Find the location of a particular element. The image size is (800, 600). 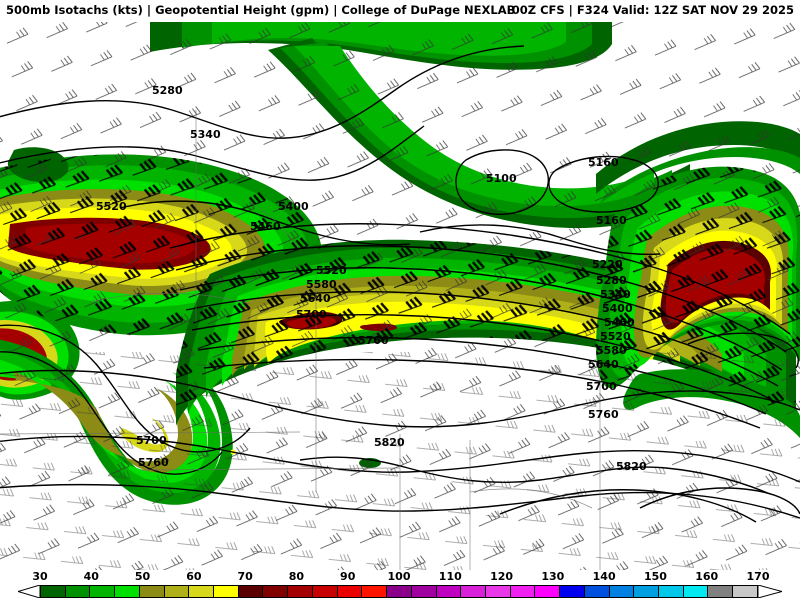

colorbar-tick: 70 is located at coordinates (245, 576).